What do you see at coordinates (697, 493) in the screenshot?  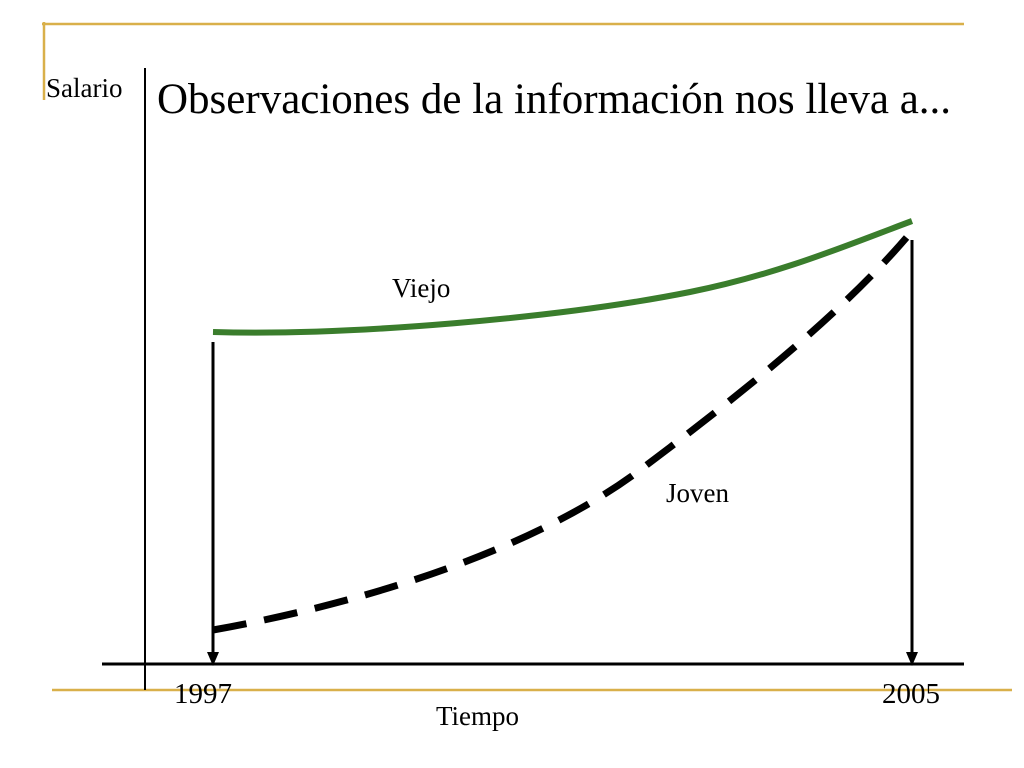 I see `curve-label-joven: Joven` at bounding box center [697, 493].